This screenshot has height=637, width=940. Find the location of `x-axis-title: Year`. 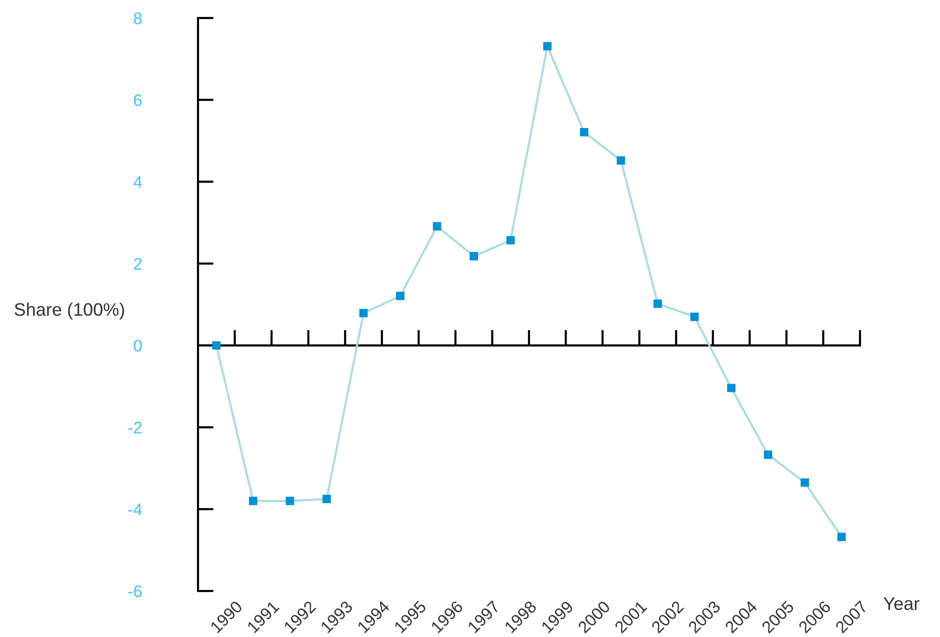

x-axis-title: Year is located at coordinates (902, 603).